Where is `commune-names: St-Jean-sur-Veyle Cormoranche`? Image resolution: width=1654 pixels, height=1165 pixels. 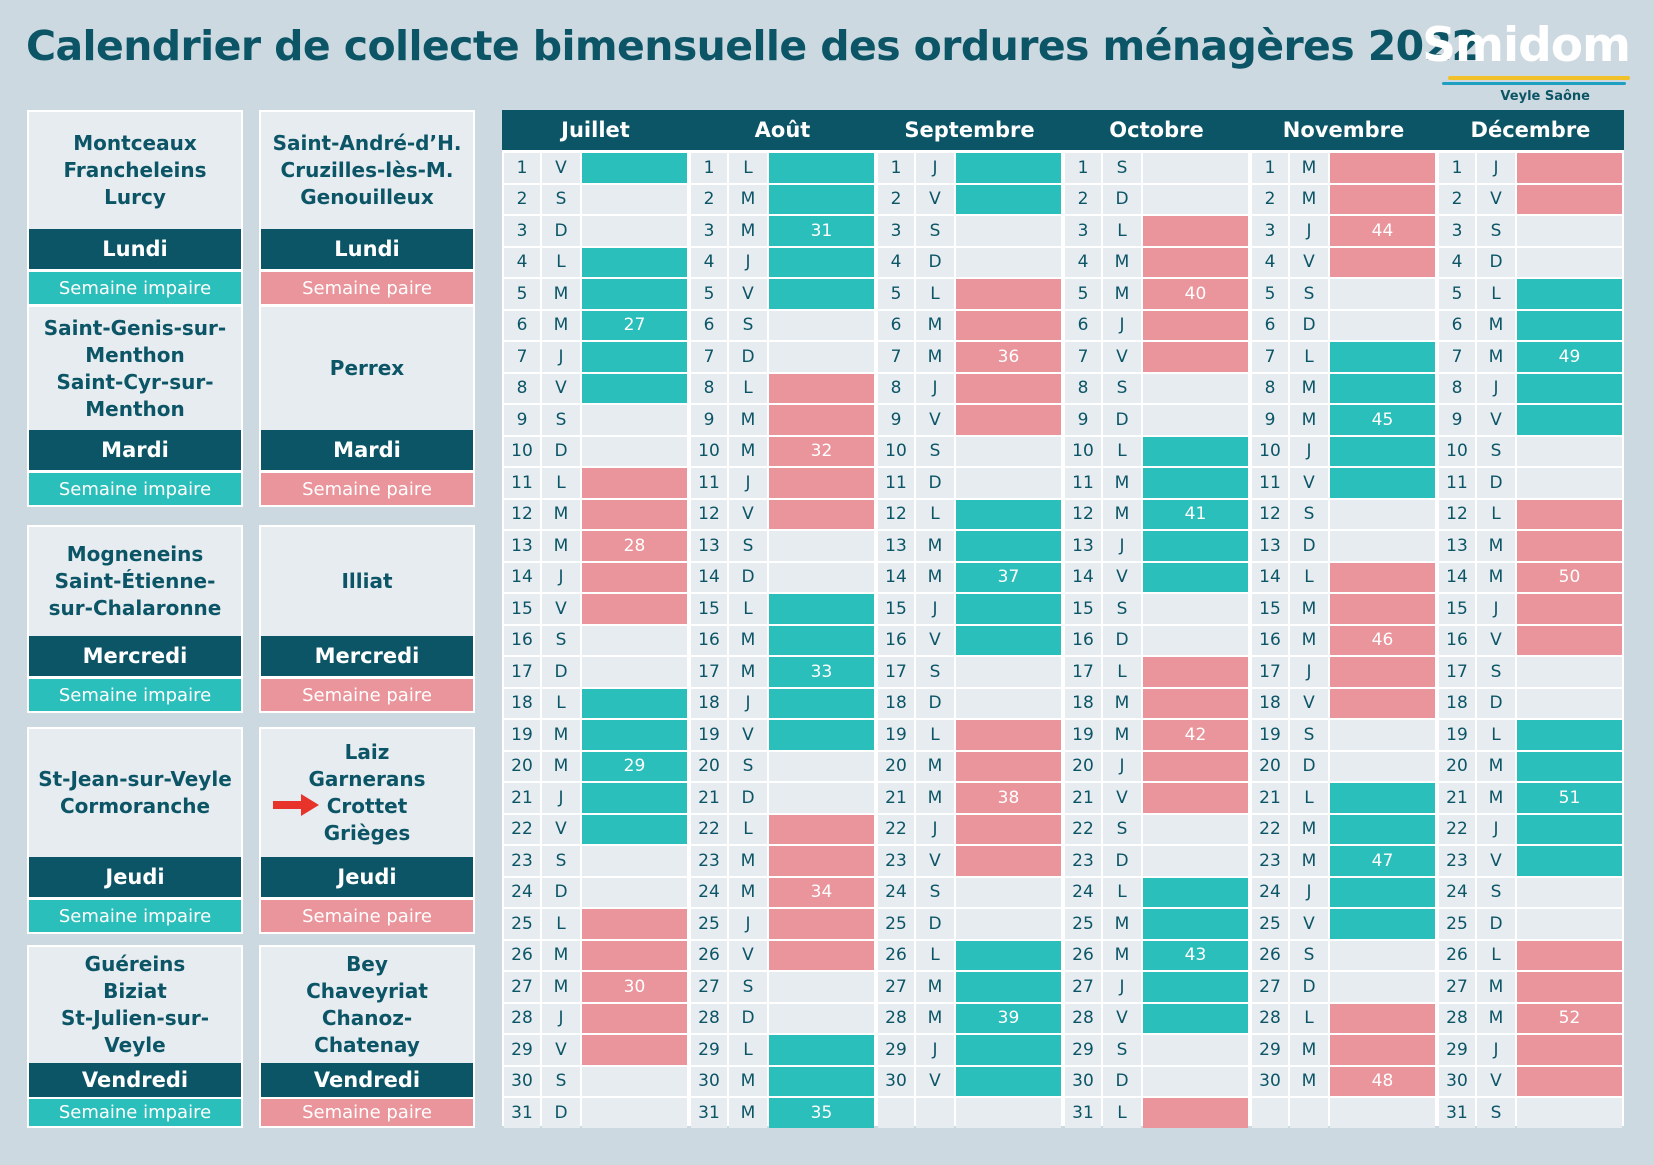
commune-names: St-Jean-sur-Veyle Cormoranche is located at coordinates (135, 793).